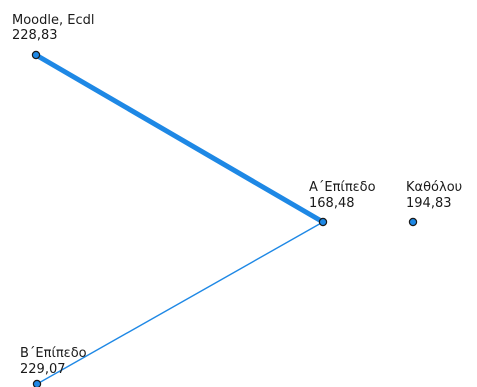 The height and width of the screenshot is (387, 477). I want to click on node-moodle: Moodle, Ecdl 228,83, so click(53, 36).